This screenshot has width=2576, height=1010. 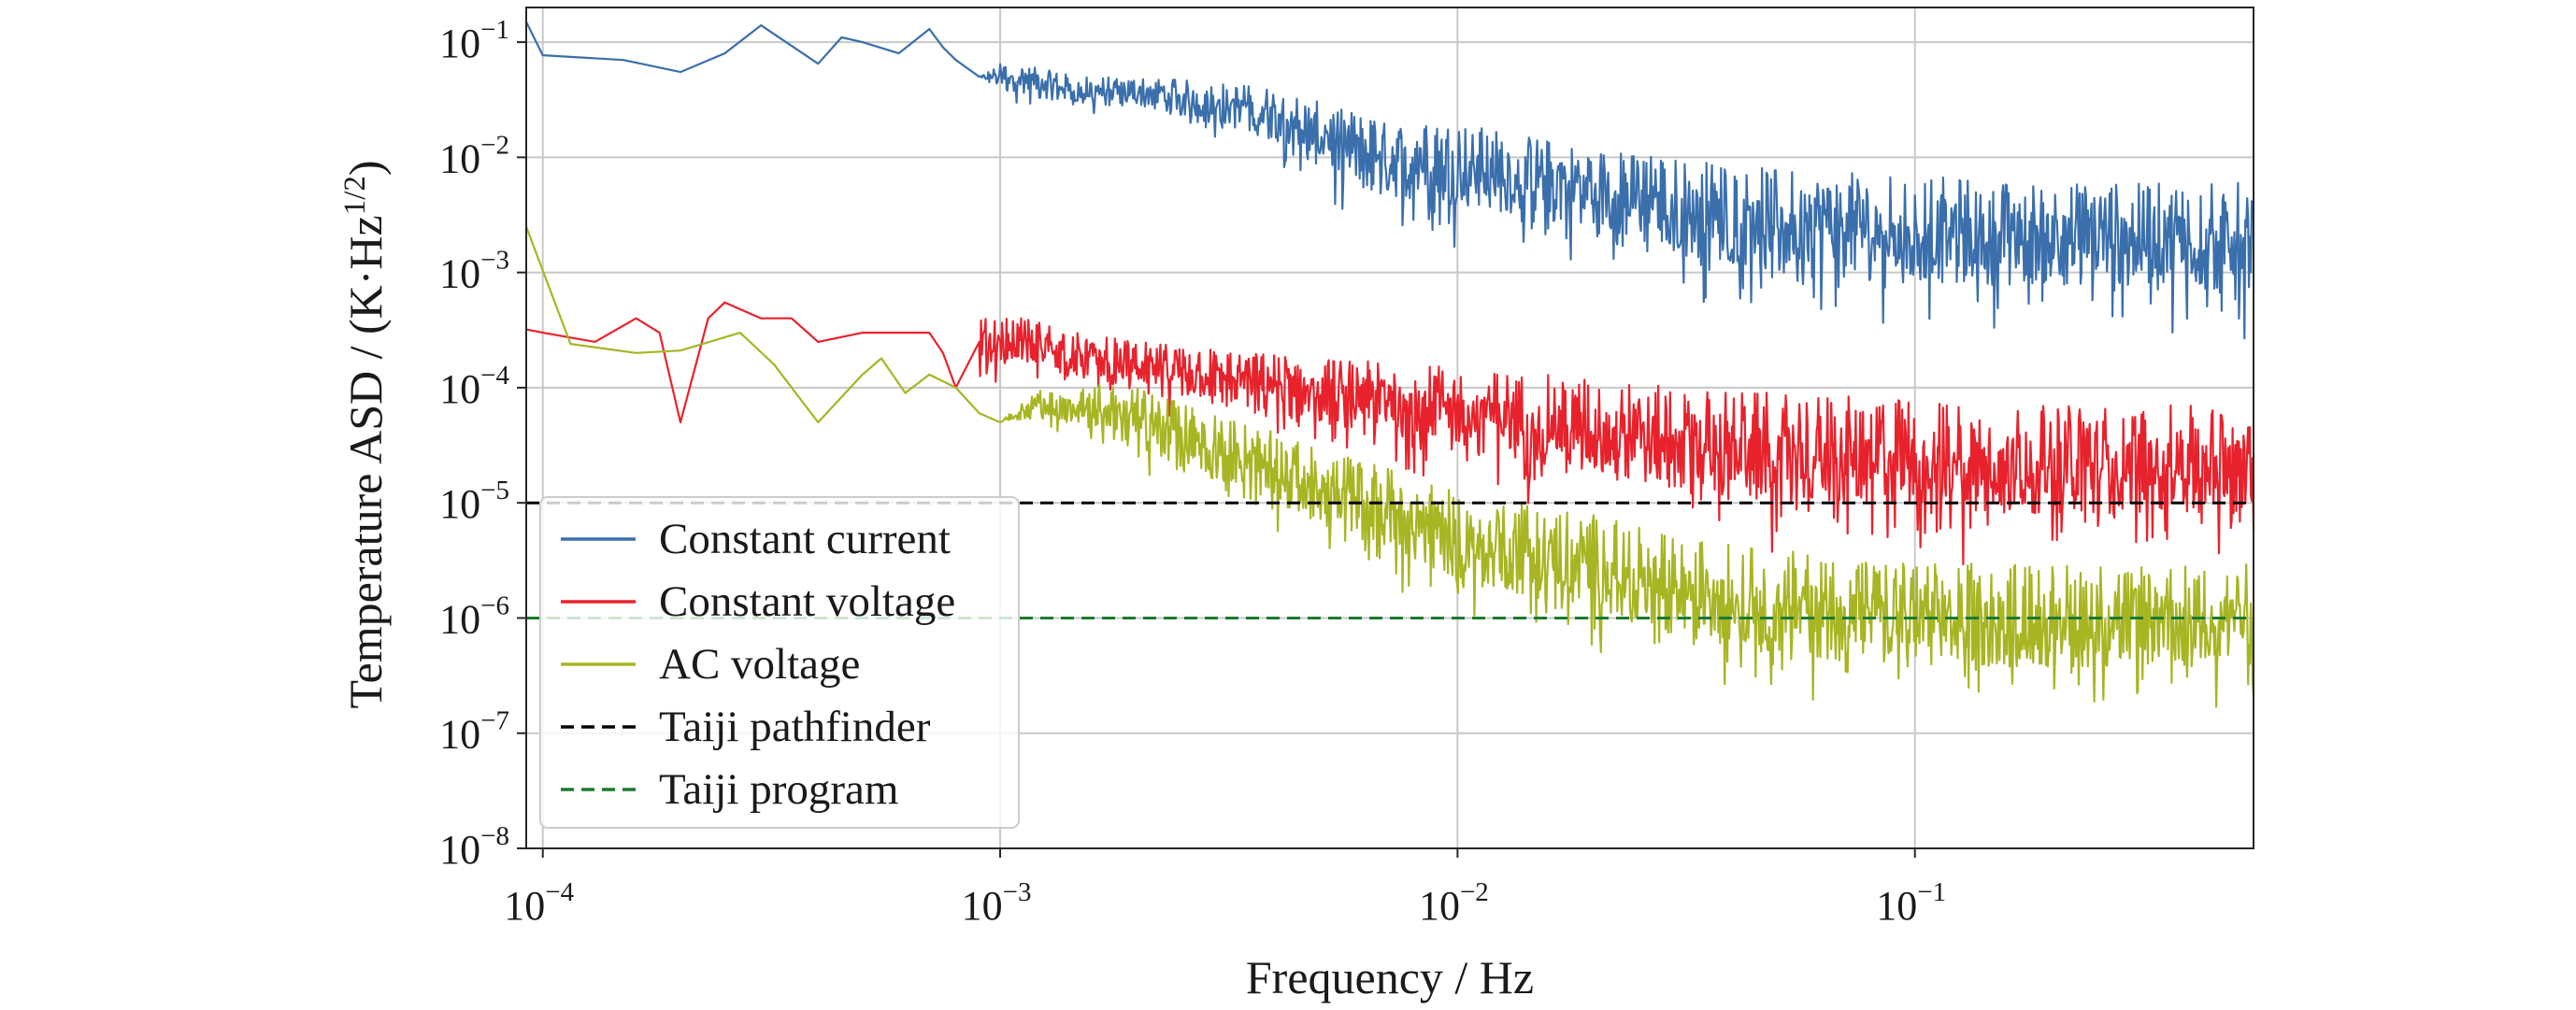 I want to click on y-tick-label: 10⁻², so click(x=474, y=155).